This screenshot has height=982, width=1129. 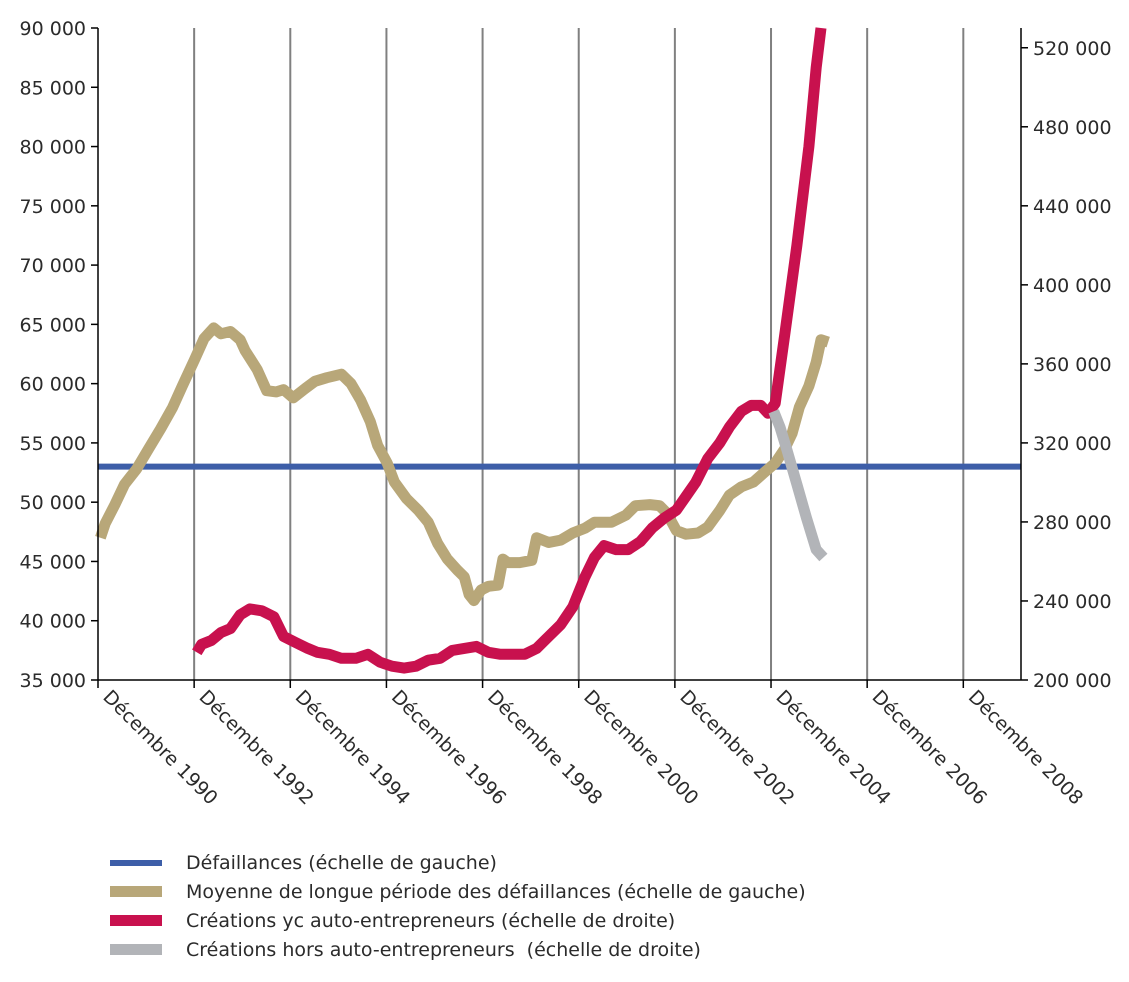 What do you see at coordinates (1072, 444) in the screenshot?
I see `y-right-tick-label: 320 000` at bounding box center [1072, 444].